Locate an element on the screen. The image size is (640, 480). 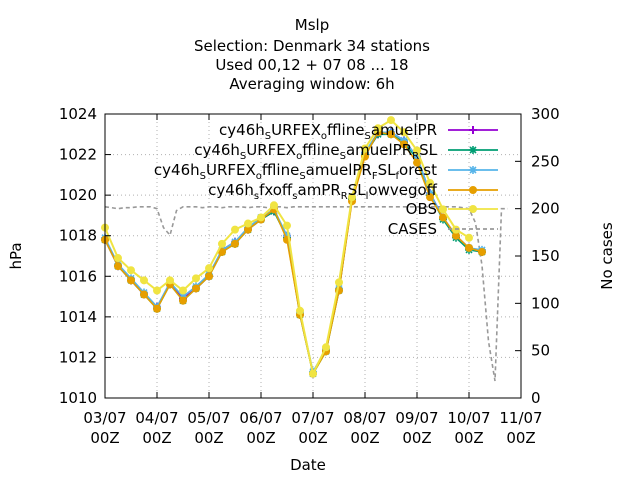
y-tick-label: 1022 is located at coordinates (78, 155).